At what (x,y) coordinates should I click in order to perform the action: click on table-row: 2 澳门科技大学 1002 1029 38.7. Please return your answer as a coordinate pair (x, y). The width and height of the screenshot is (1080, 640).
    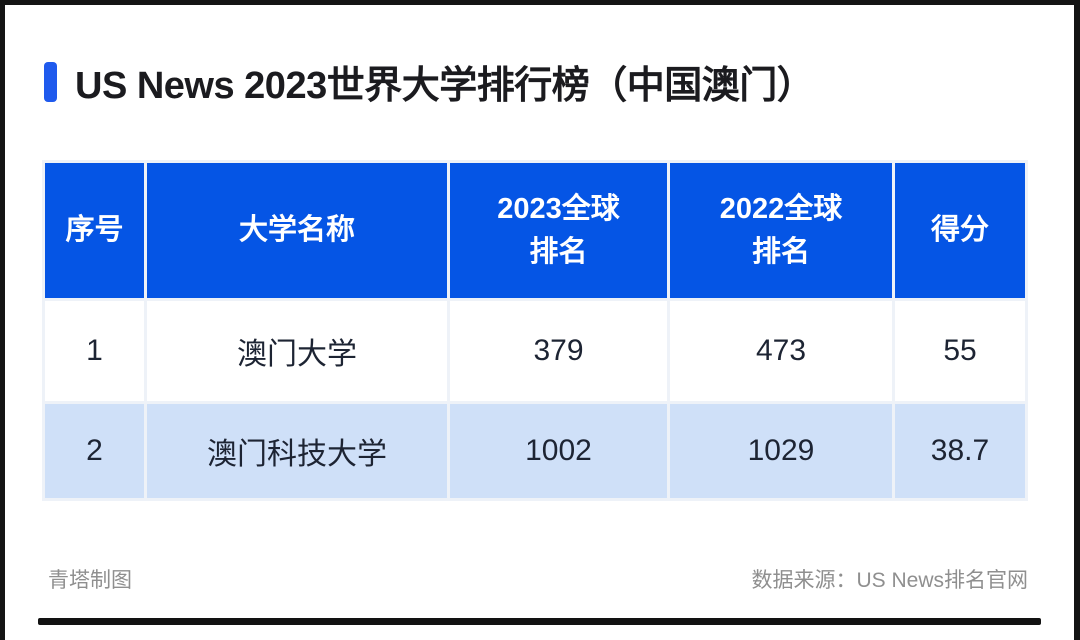
    Looking at the image, I should click on (535, 451).